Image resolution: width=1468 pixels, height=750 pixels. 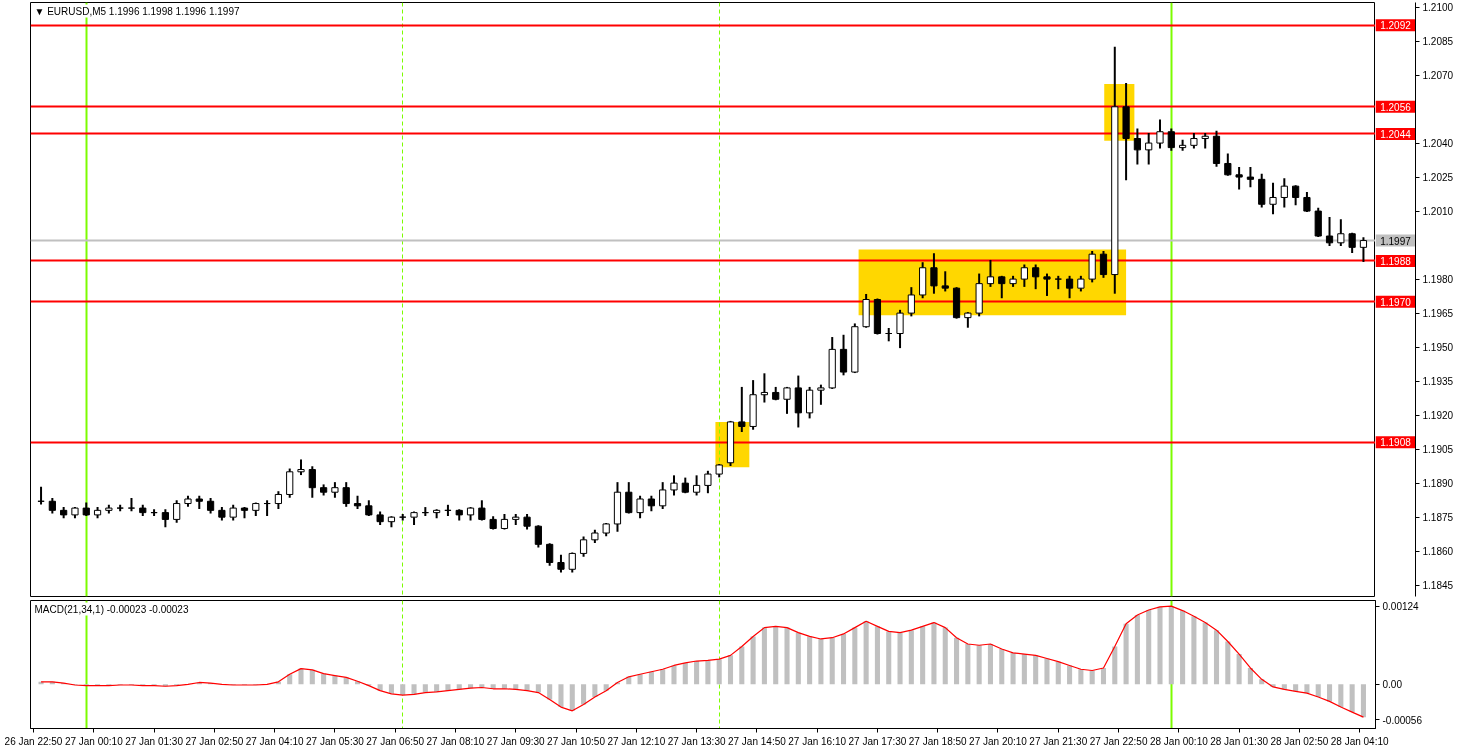 What do you see at coordinates (1438, 178) in the screenshot?
I see `y-tick-label: 1.2025` at bounding box center [1438, 178].